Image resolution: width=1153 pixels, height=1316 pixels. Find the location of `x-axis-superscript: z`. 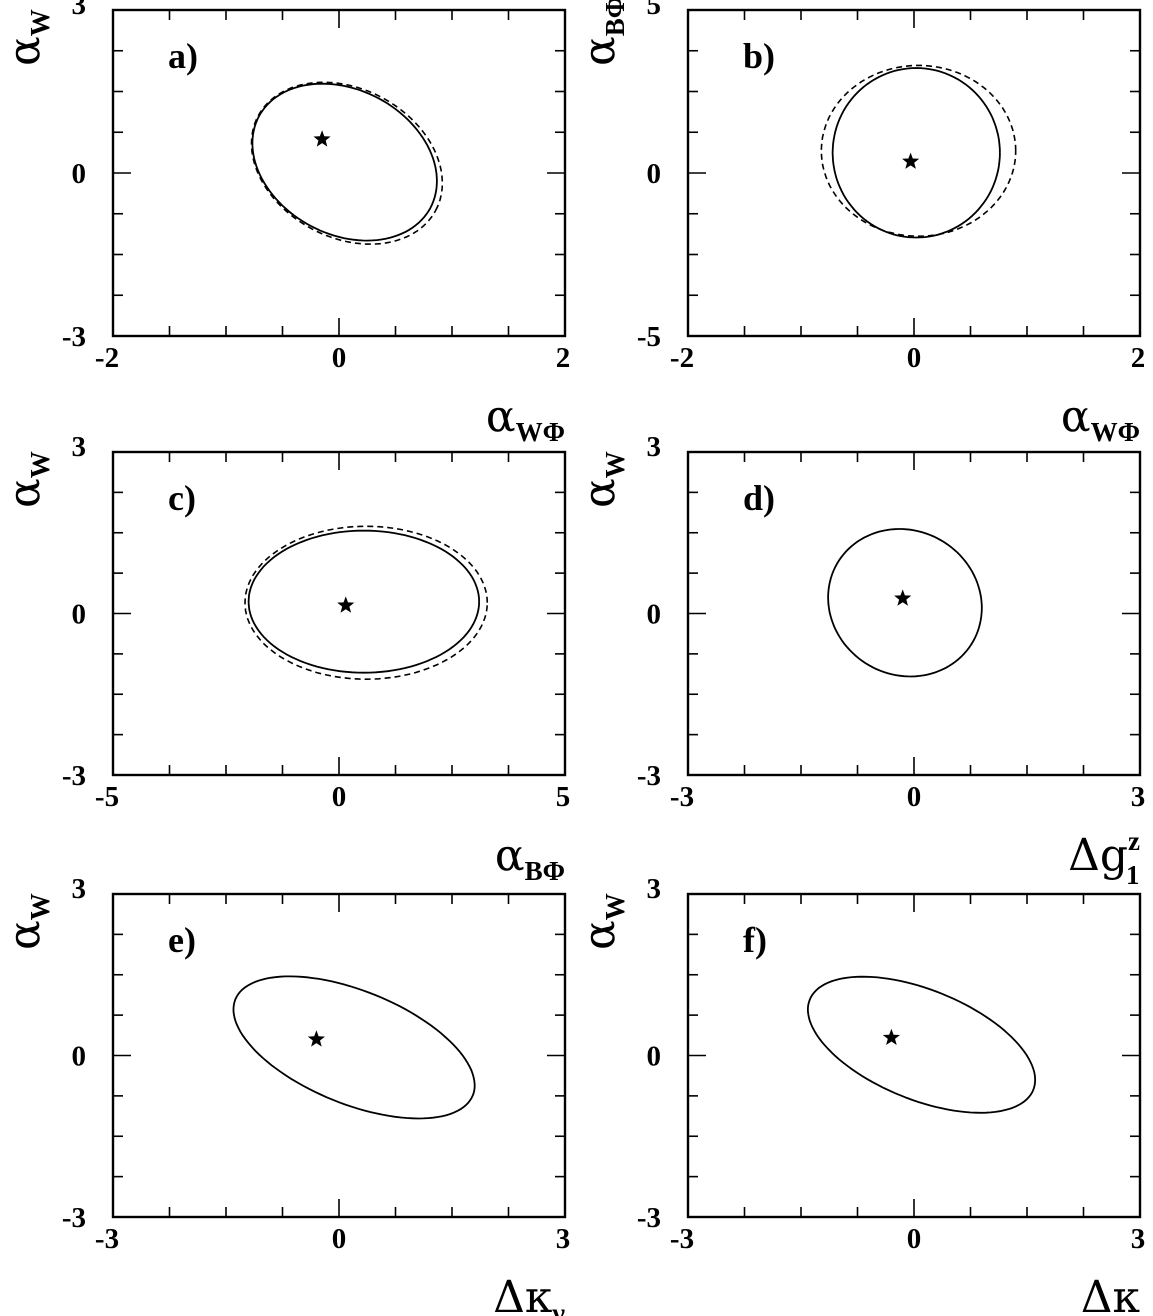

x-axis-superscript: z is located at coordinates (1134, 841).